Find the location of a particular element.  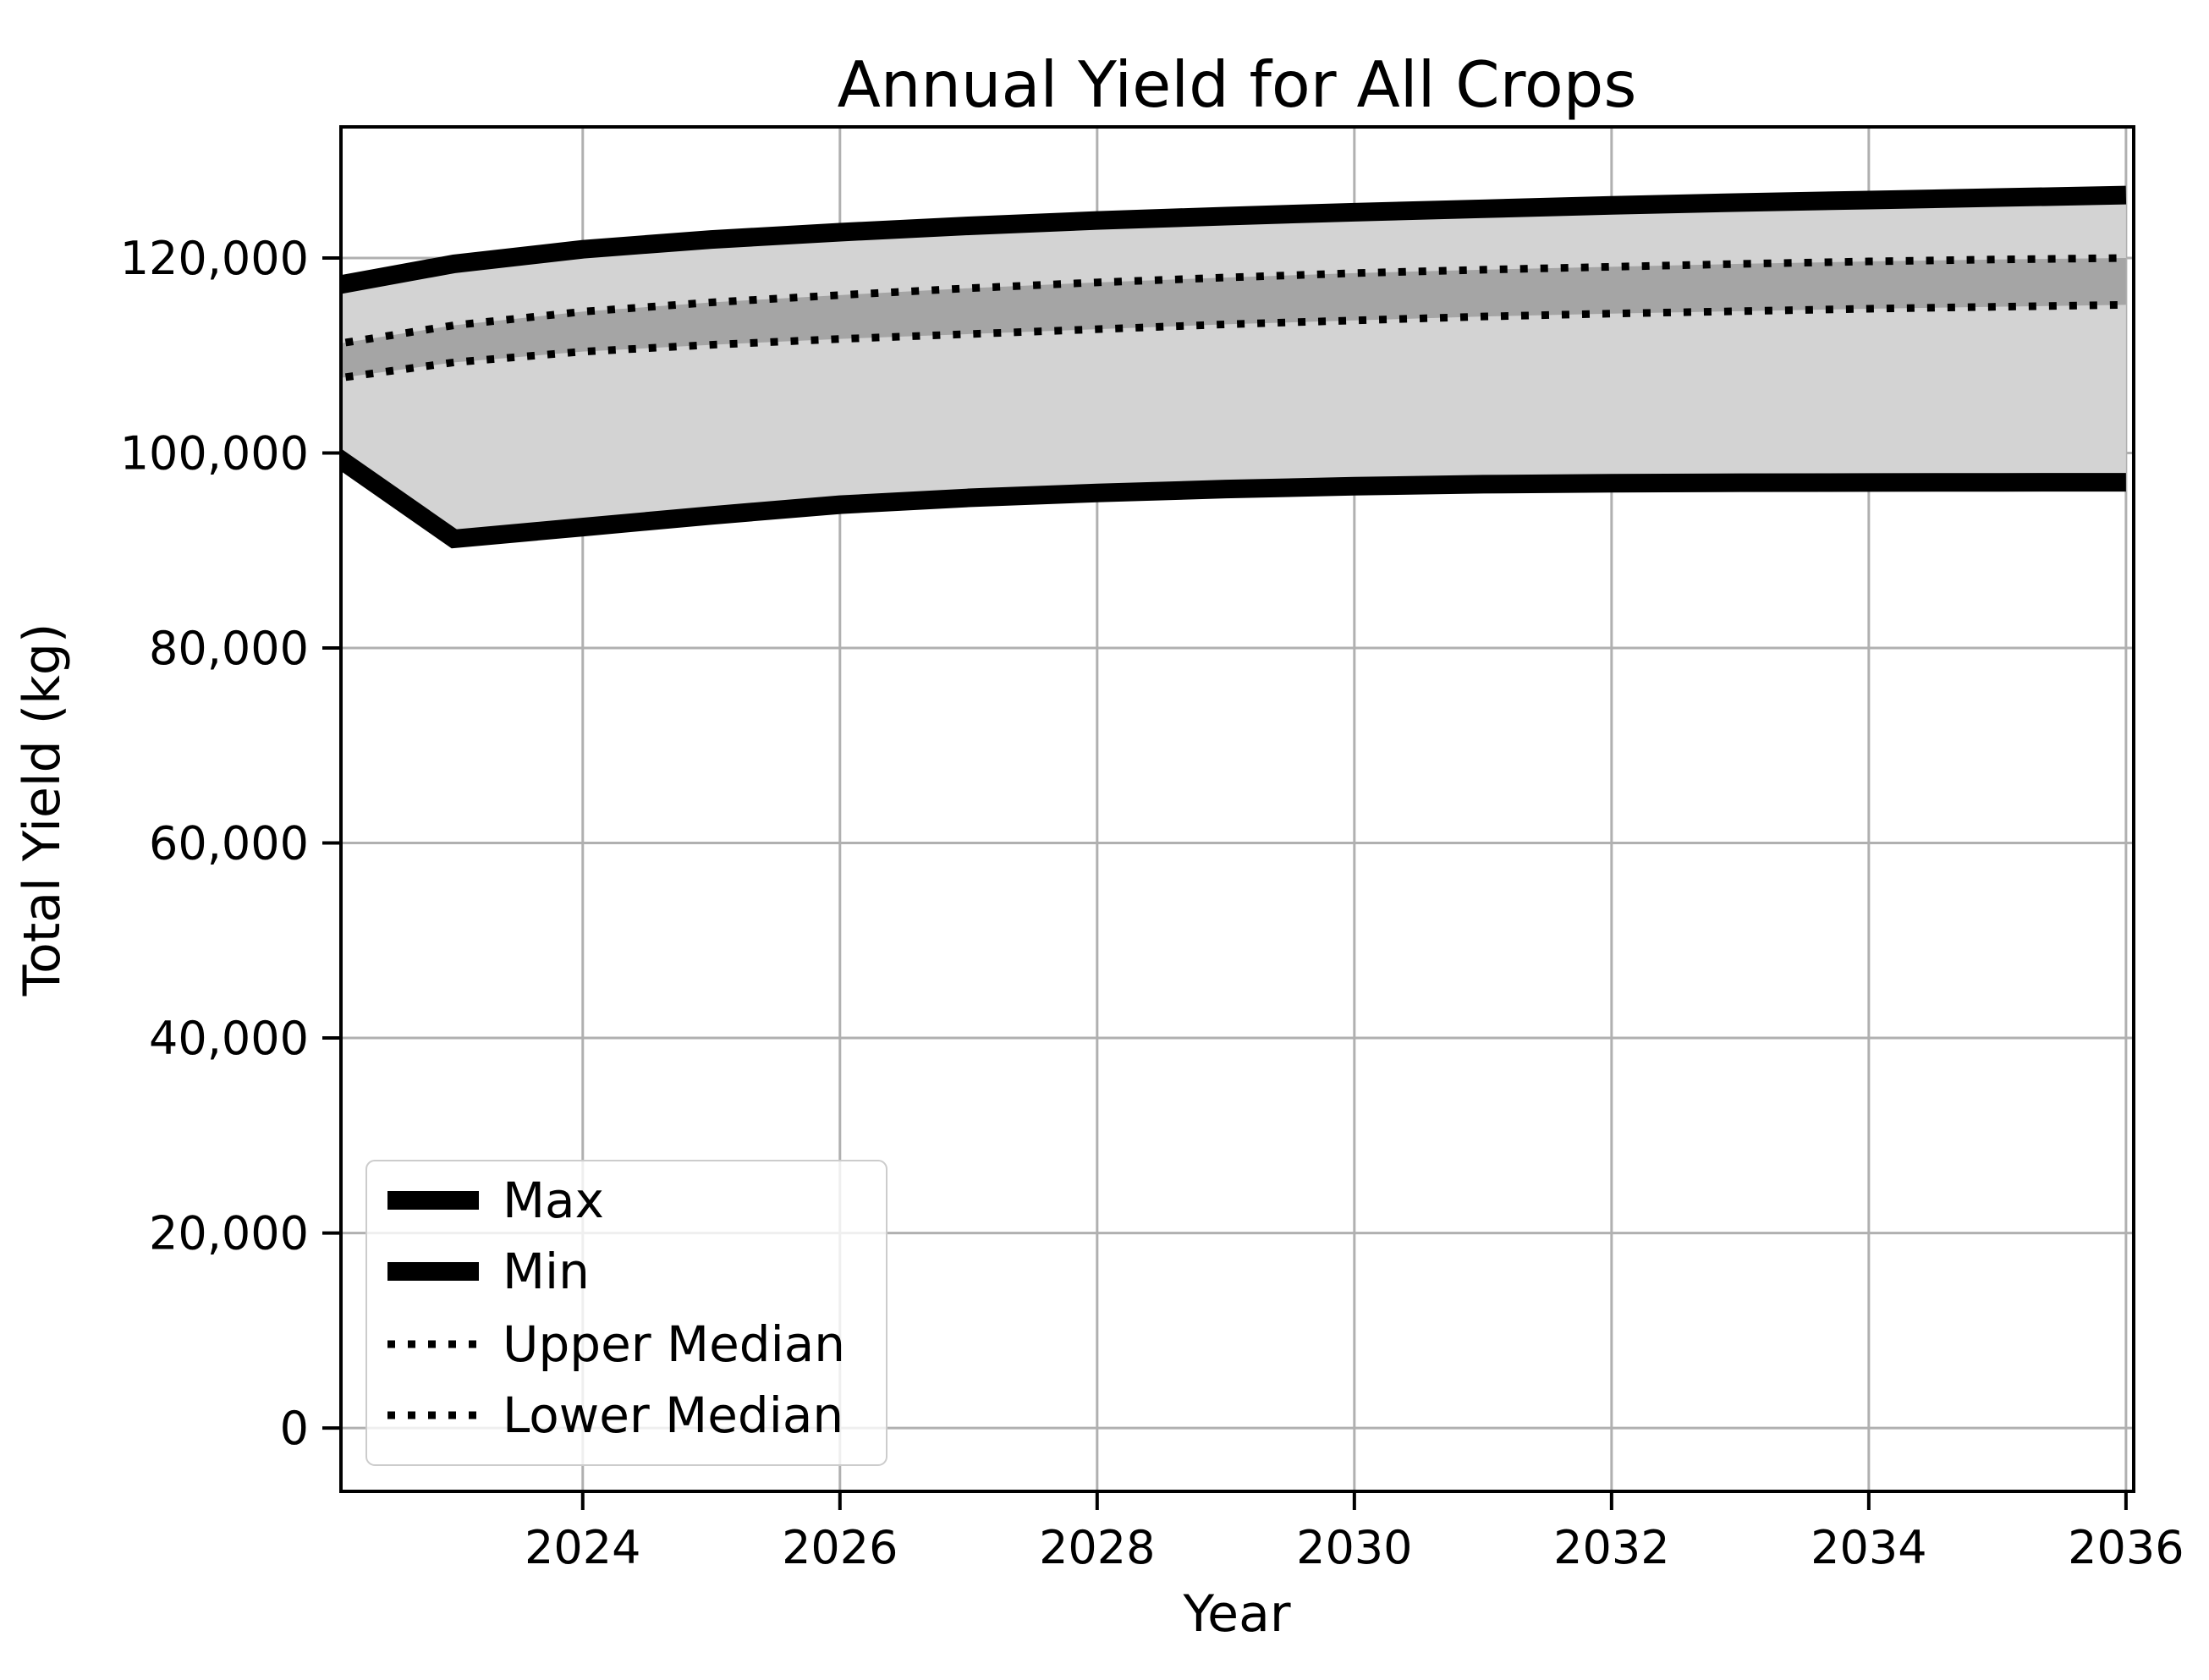

x-tick-label-2032: 2032 is located at coordinates (1611, 1547).